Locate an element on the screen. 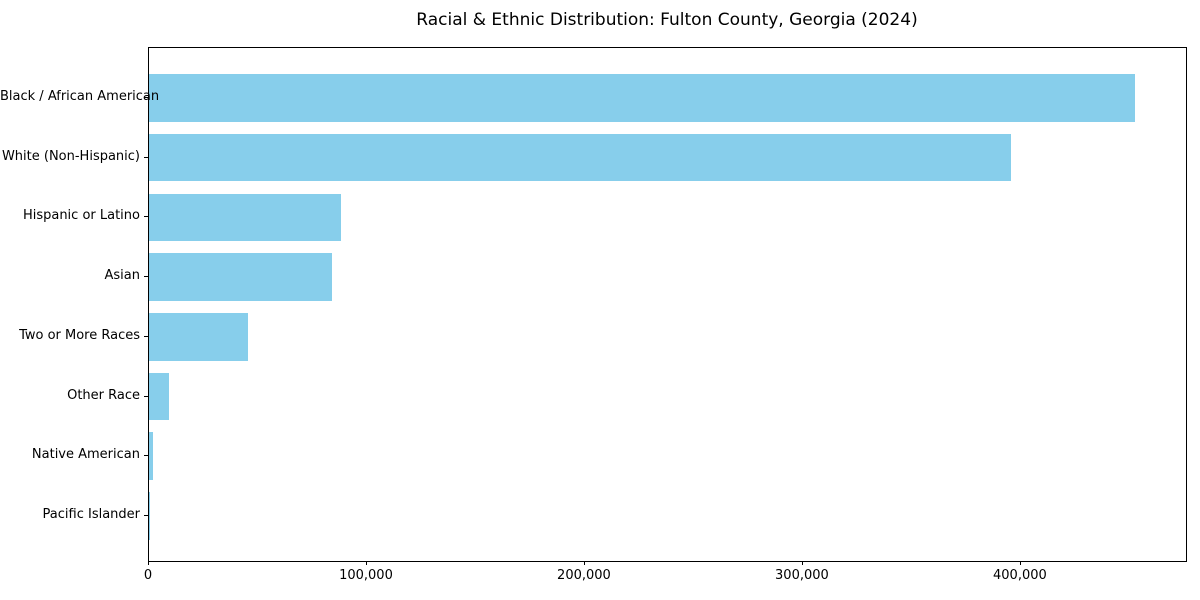 The image size is (1200, 600). bar-pacific-islander is located at coordinates (149, 516).